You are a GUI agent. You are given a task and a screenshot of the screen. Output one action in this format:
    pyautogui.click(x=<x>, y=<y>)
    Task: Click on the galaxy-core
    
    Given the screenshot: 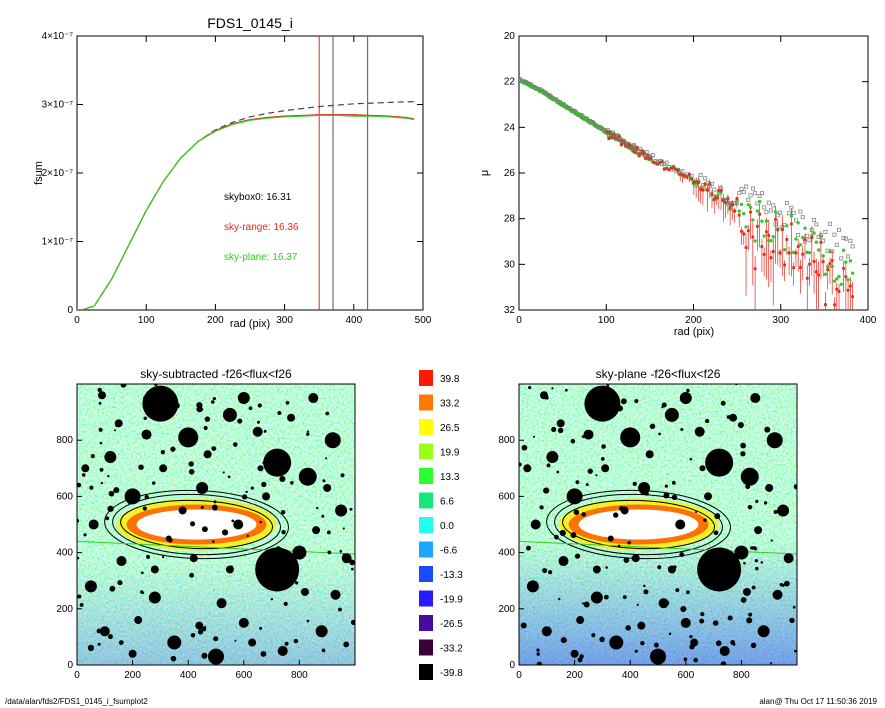 What is the action you would take?
    pyautogui.click(x=638, y=524)
    